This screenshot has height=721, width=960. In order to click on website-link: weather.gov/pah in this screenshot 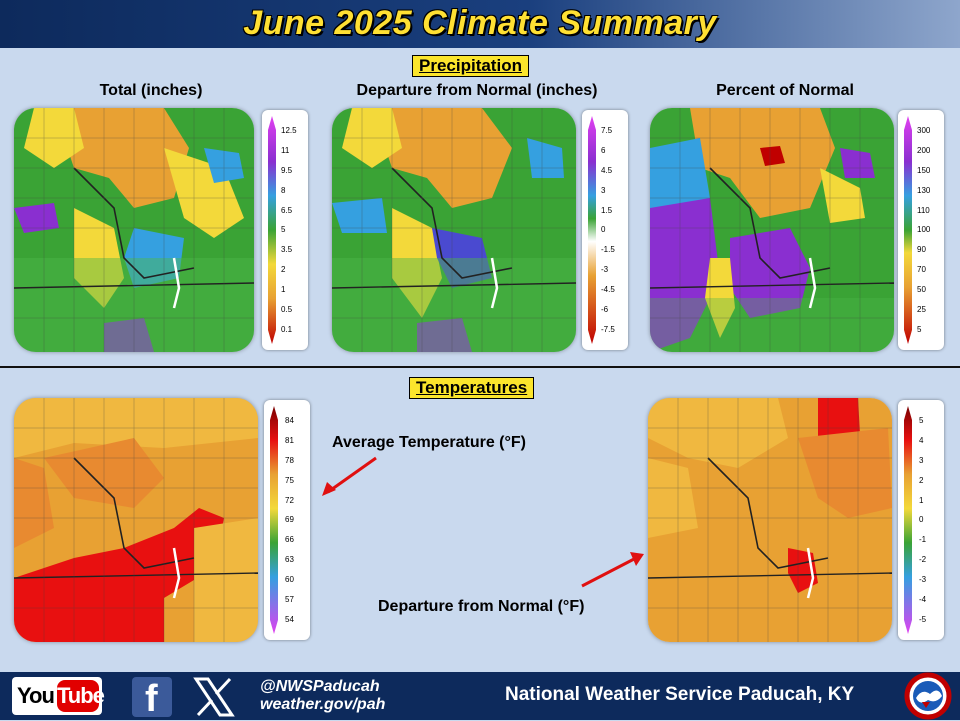, I will do `click(323, 704)`.